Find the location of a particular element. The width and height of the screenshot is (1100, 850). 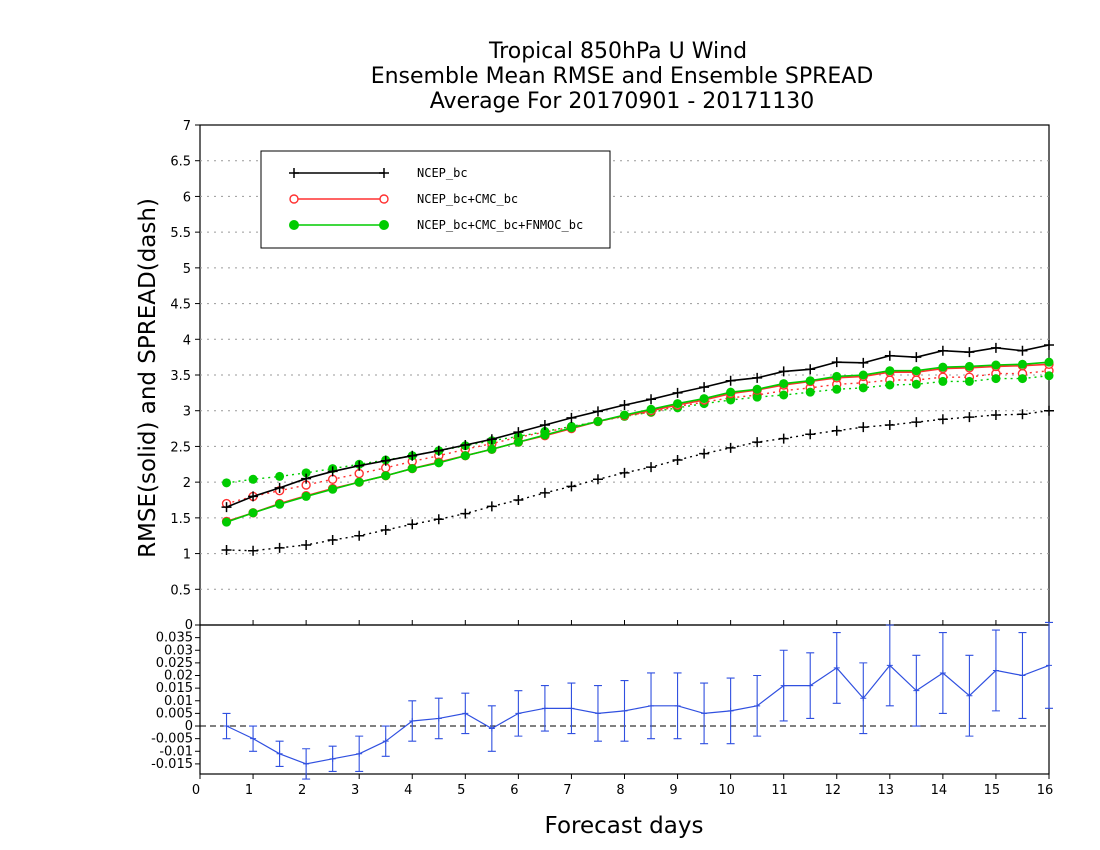

y-tick-label: 0.005 is located at coordinates (174, 713).